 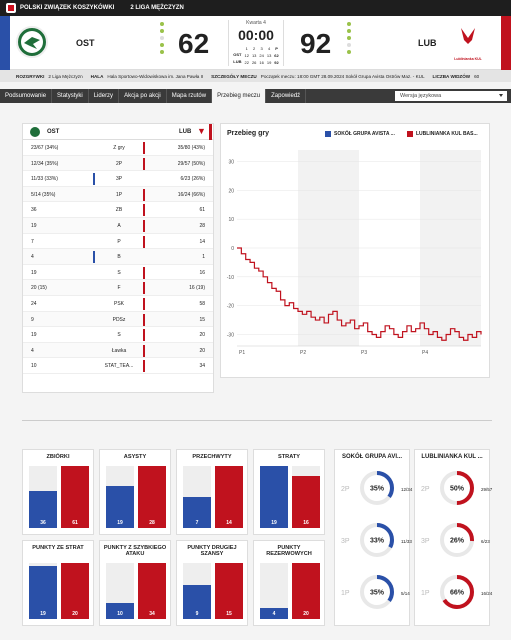 What do you see at coordinates (118, 350) in the screenshot?
I see `stat-row: 4 Ławka 20` at bounding box center [118, 350].